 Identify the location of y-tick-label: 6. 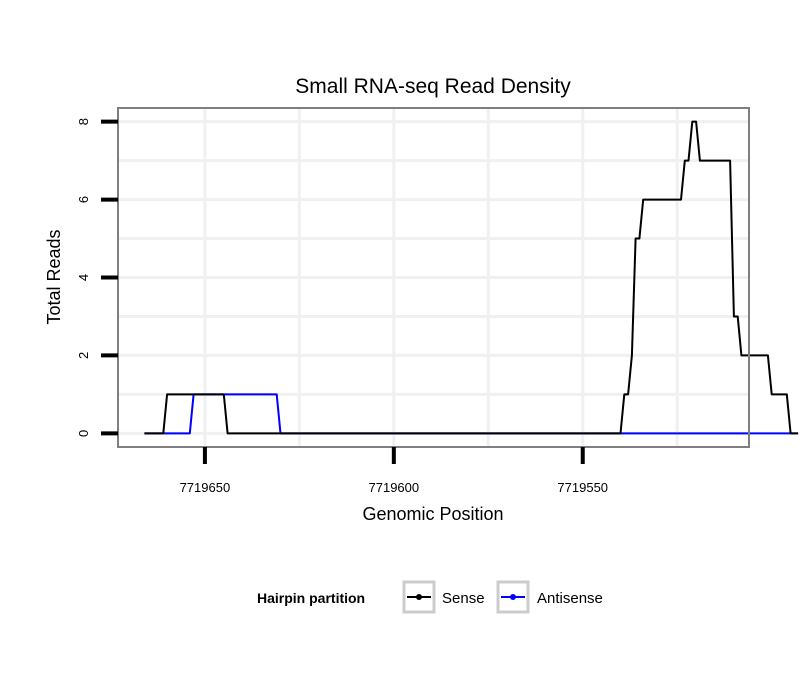
(83, 199).